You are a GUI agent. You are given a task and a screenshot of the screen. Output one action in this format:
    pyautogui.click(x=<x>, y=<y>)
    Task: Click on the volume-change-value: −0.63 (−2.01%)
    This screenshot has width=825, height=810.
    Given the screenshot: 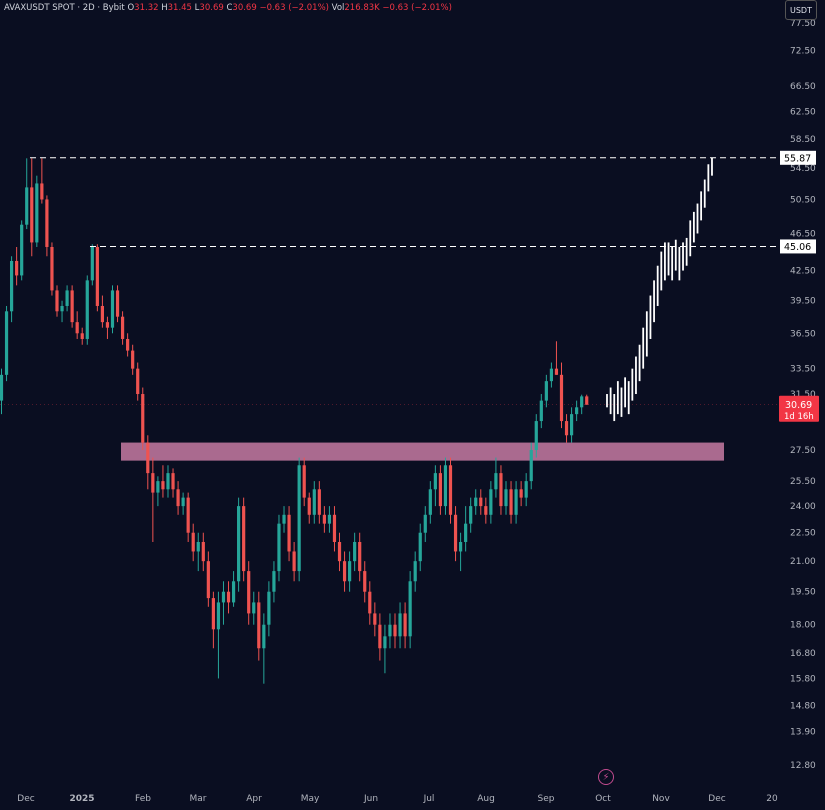 What is the action you would take?
    pyautogui.click(x=417, y=8)
    